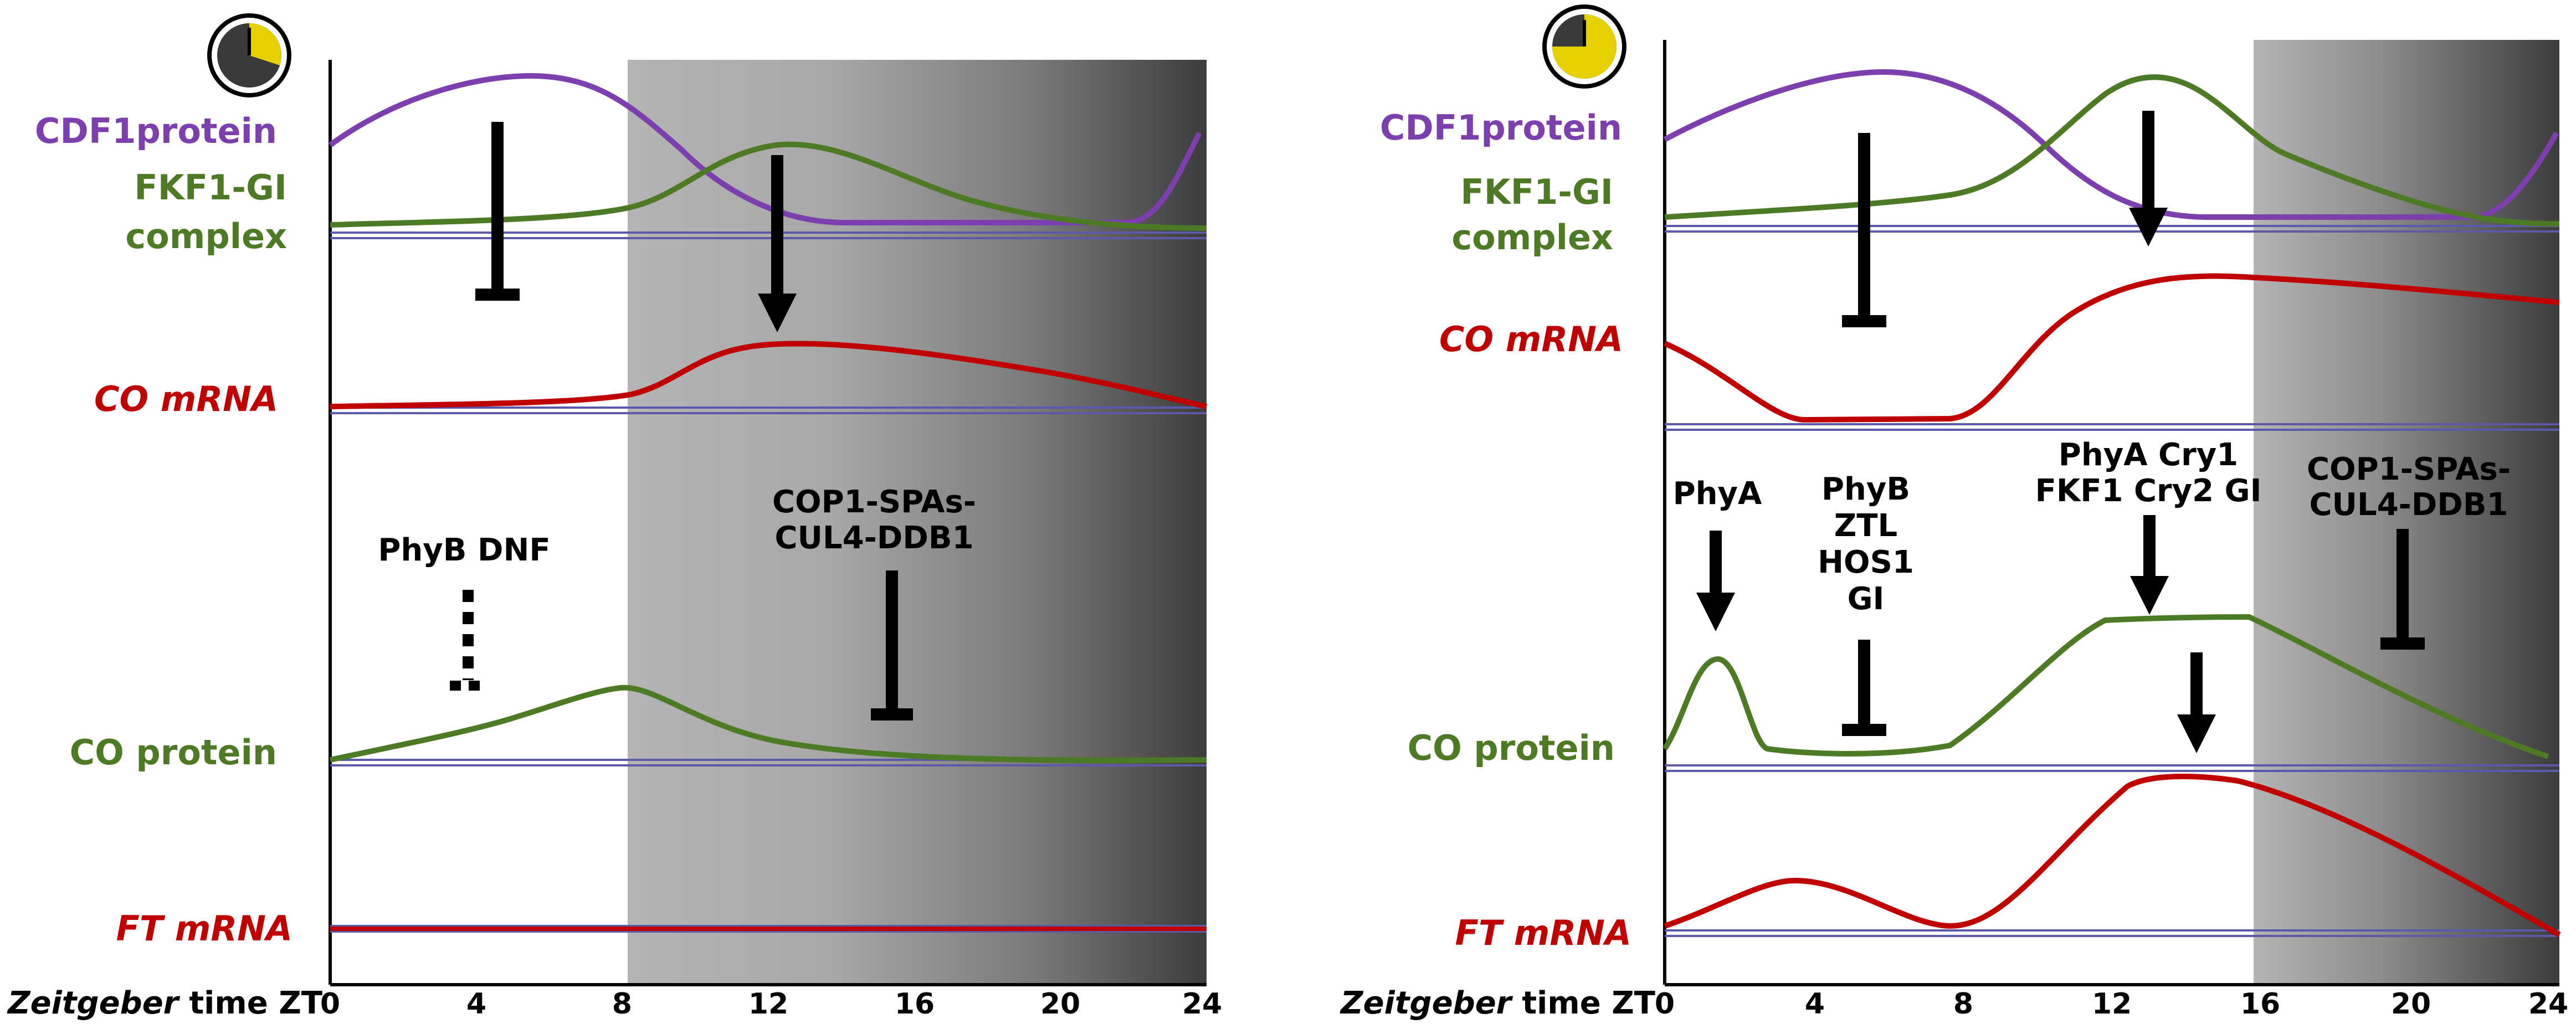 This screenshot has width=2576, height=1029. Describe the element at coordinates (892, 645) in the screenshot. I see `left-cop1-inhibition-symbol` at that location.